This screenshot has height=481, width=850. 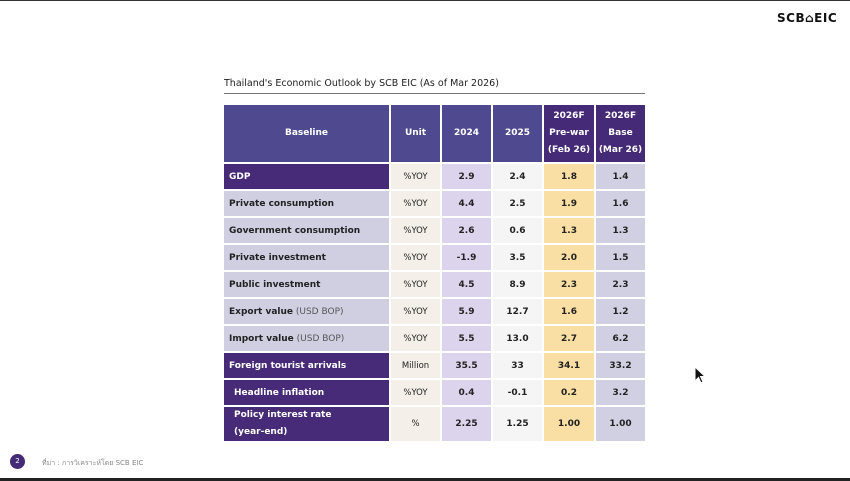 I want to click on value-2025: 1.25, so click(x=517, y=424).